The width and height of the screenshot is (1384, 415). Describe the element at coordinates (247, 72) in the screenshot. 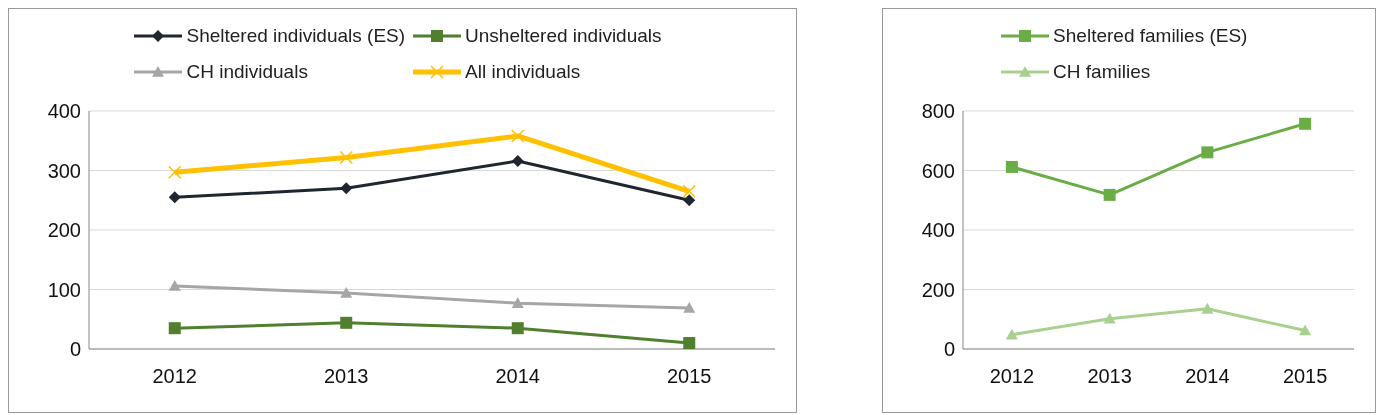

I see `legend-label: CH individuals` at that location.